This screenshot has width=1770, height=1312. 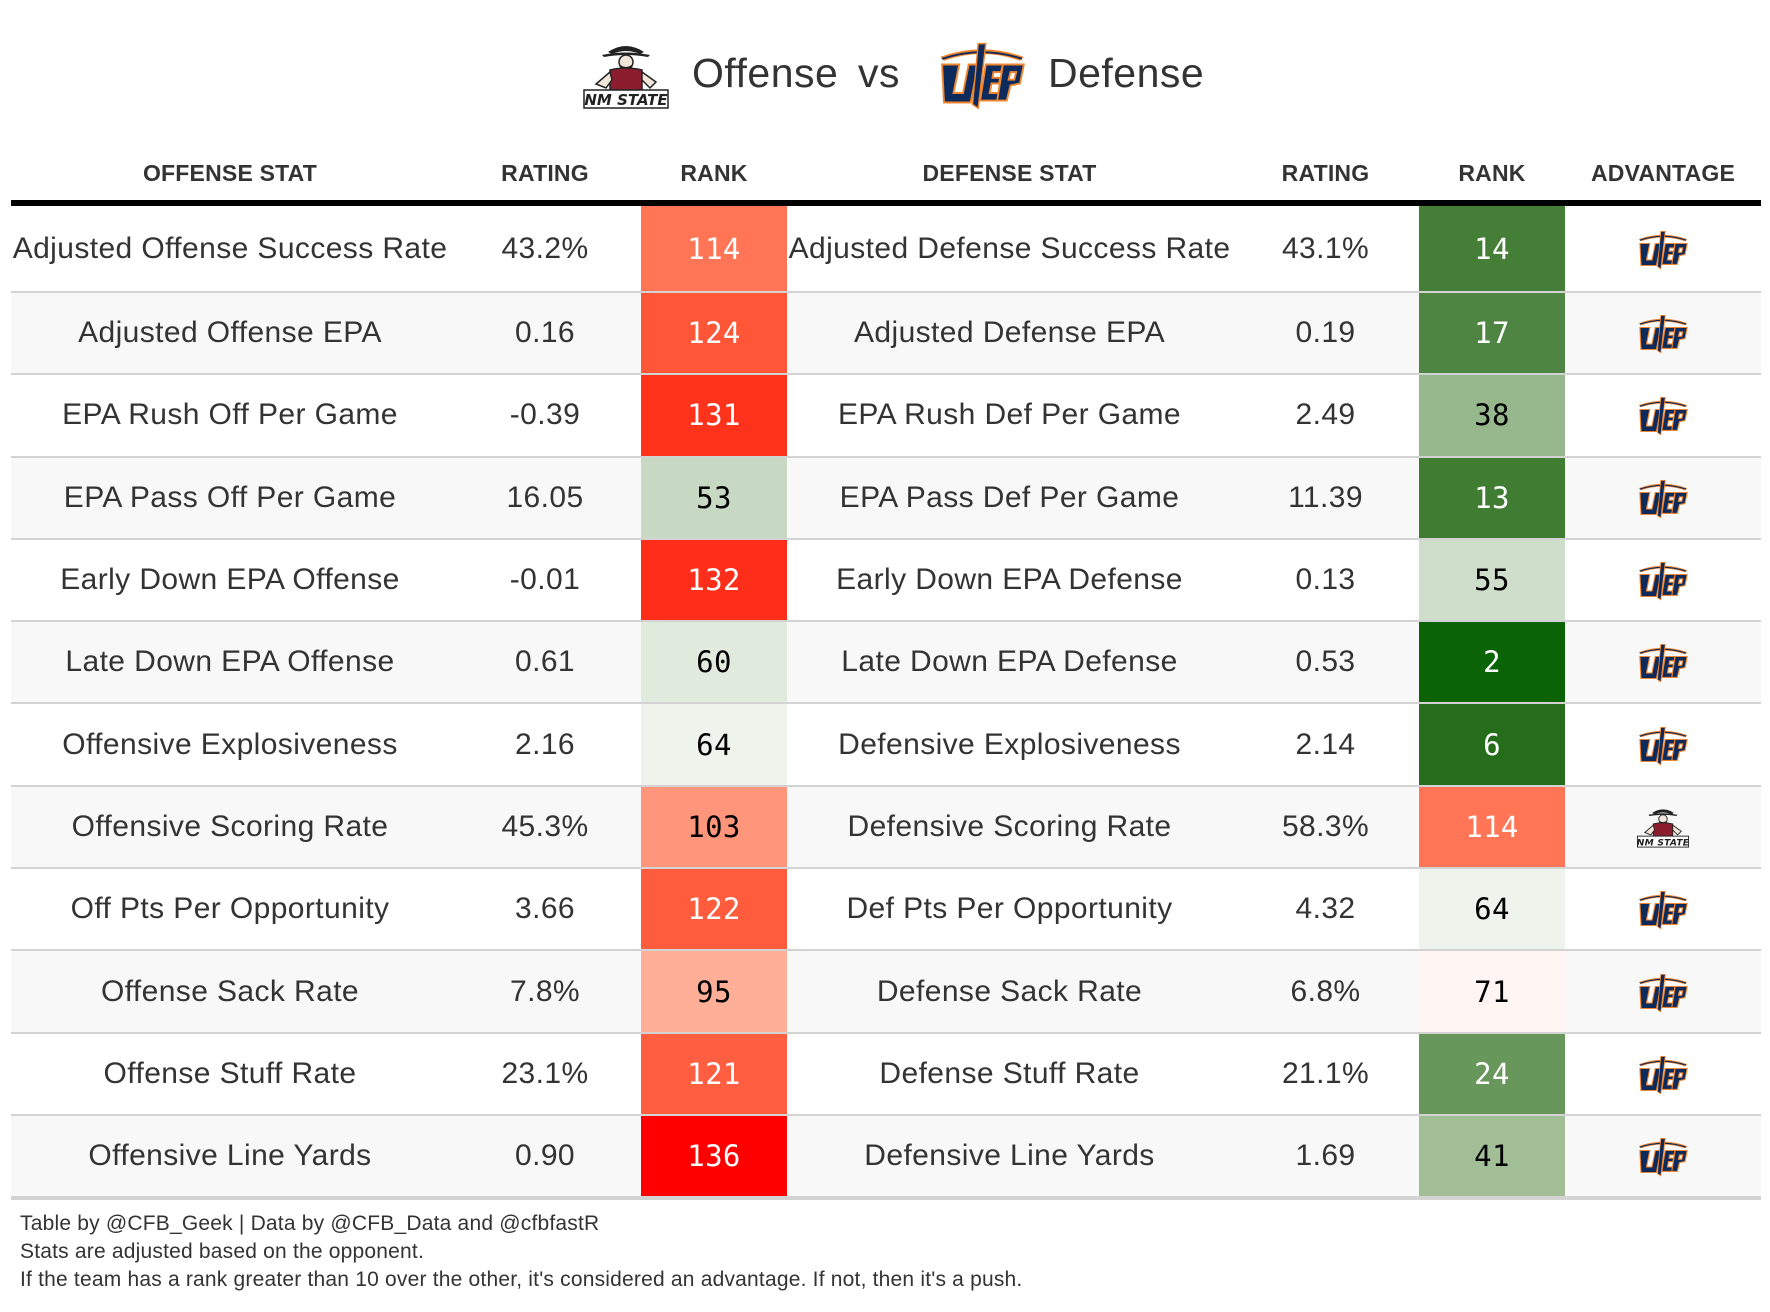 I want to click on header-defense-rank: RANK, so click(x=1492, y=173).